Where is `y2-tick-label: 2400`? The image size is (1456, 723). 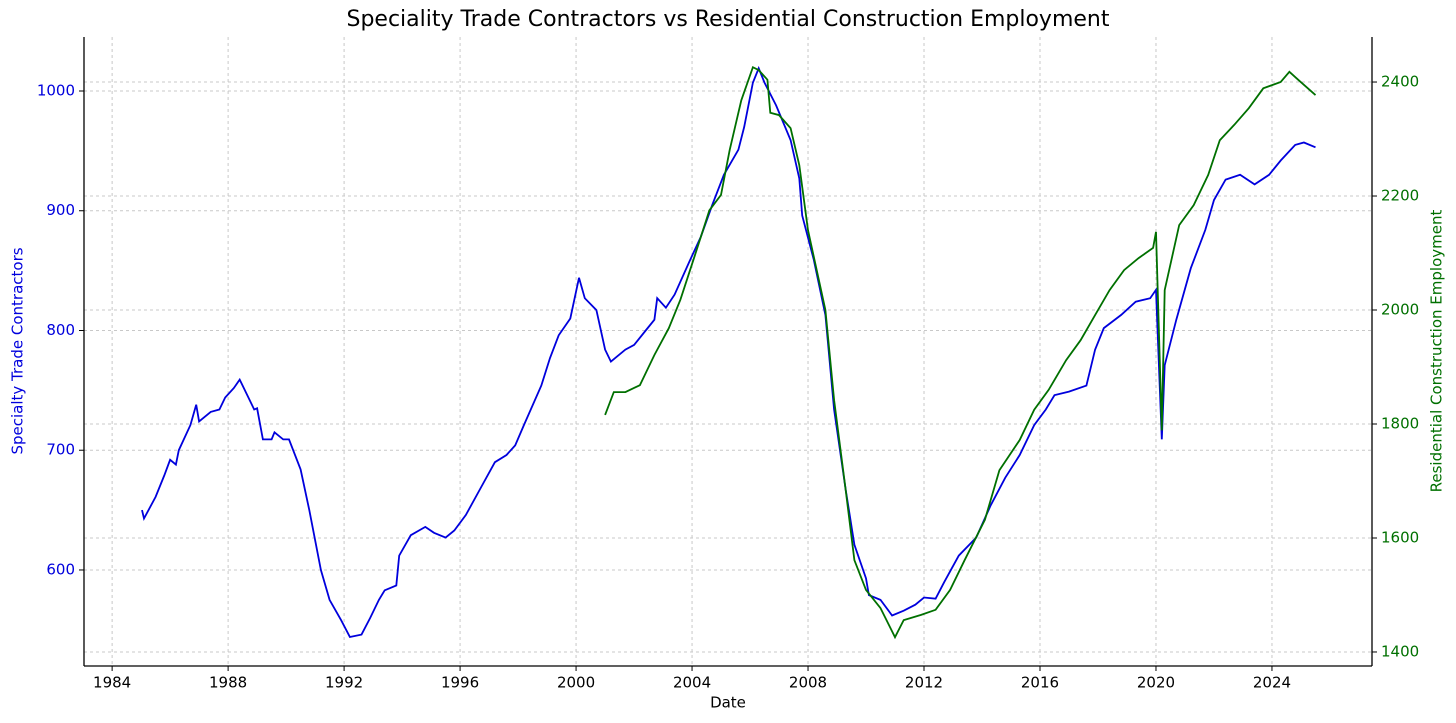
y2-tick-label: 2400 is located at coordinates (1400, 82).